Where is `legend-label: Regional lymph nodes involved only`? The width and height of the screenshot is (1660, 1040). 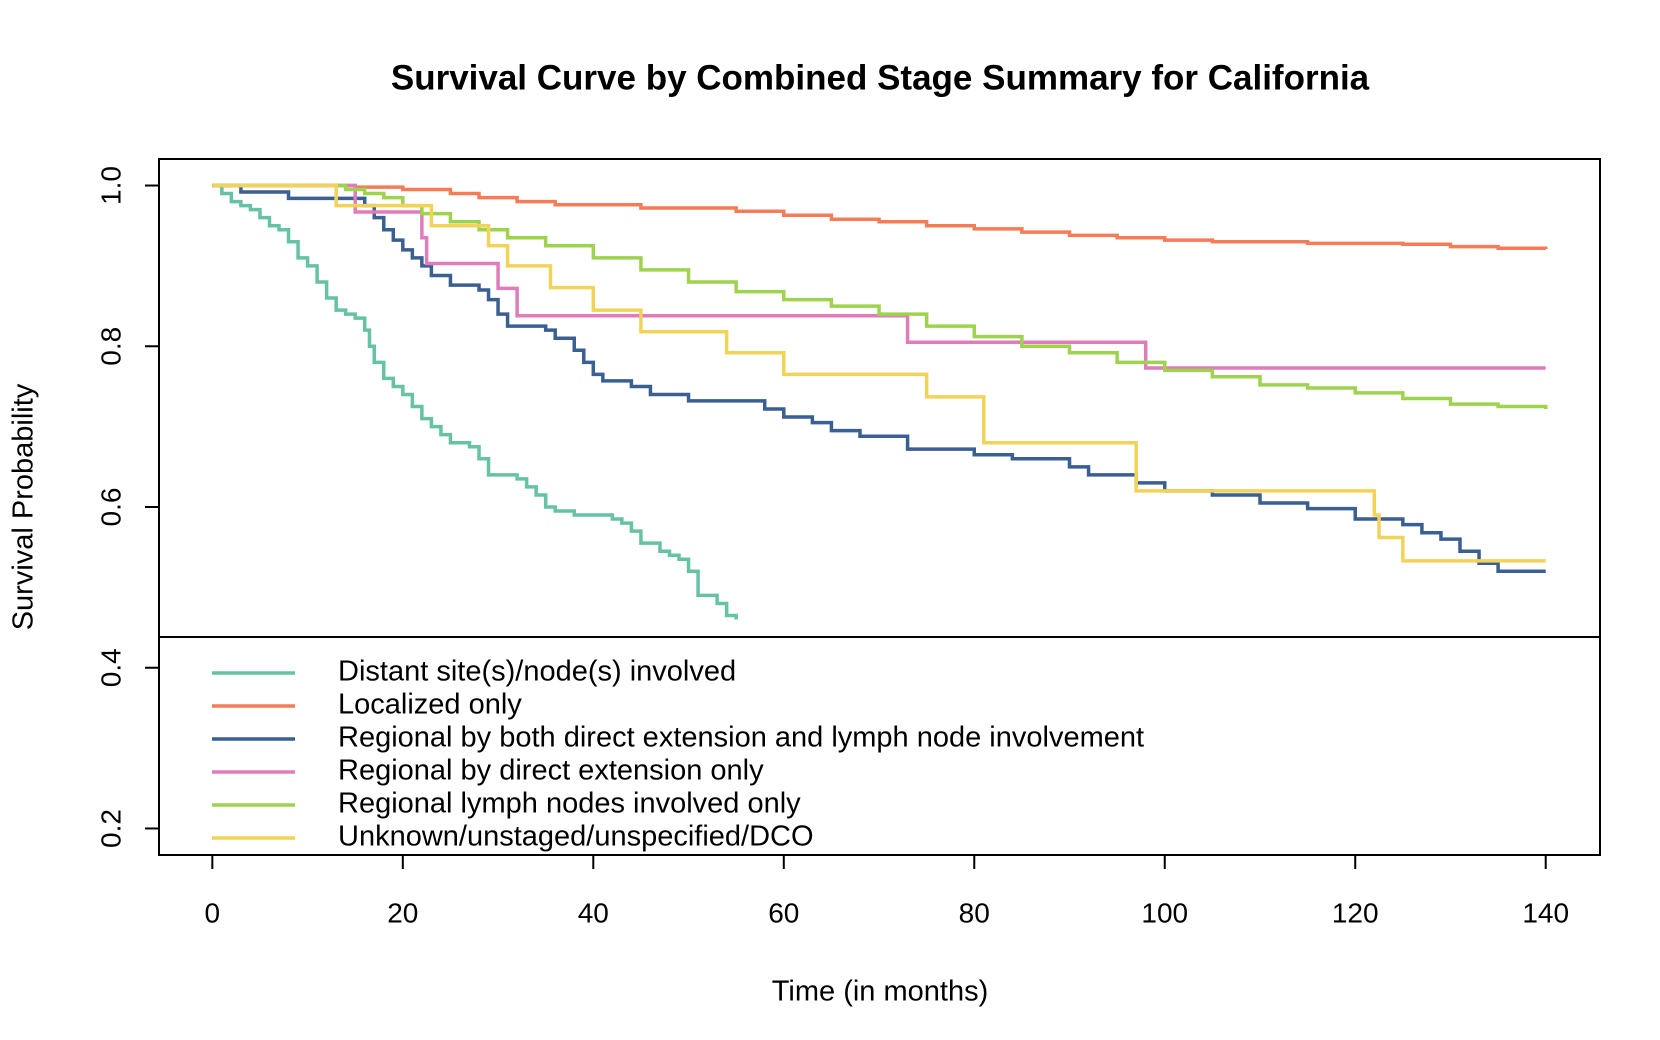 legend-label: Regional lymph nodes involved only is located at coordinates (569, 804).